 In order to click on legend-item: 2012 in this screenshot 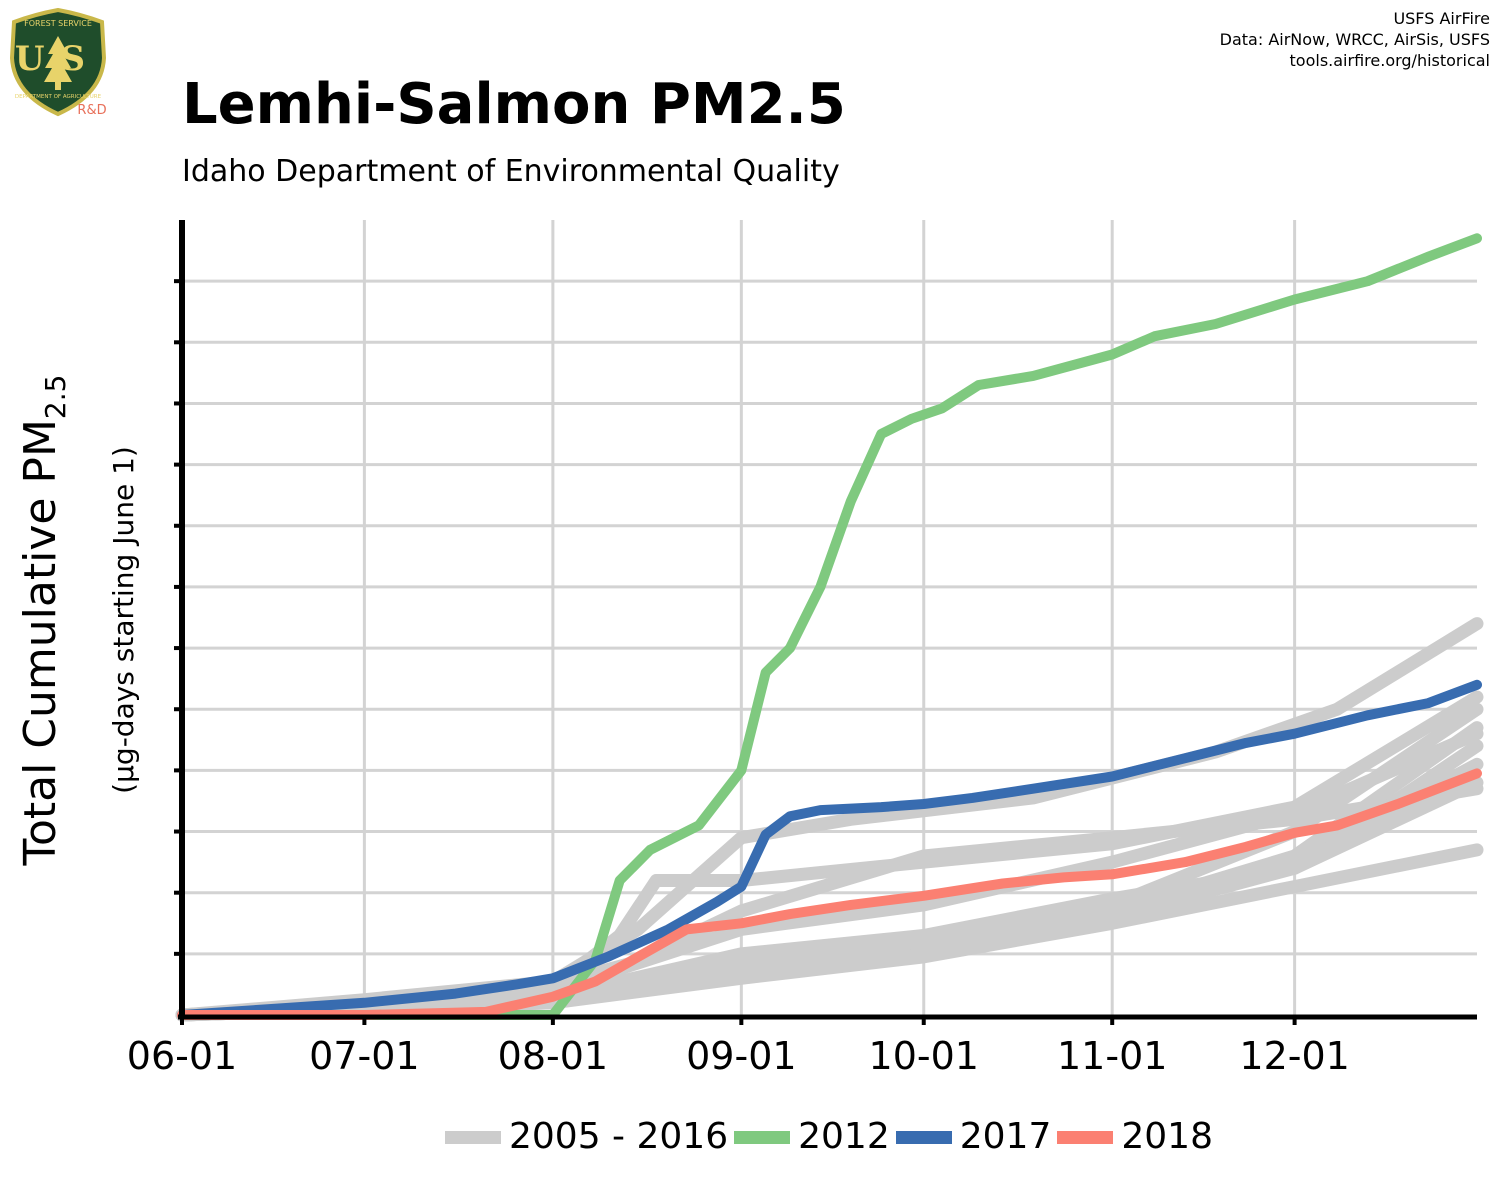, I will do `click(812, 1137)`.